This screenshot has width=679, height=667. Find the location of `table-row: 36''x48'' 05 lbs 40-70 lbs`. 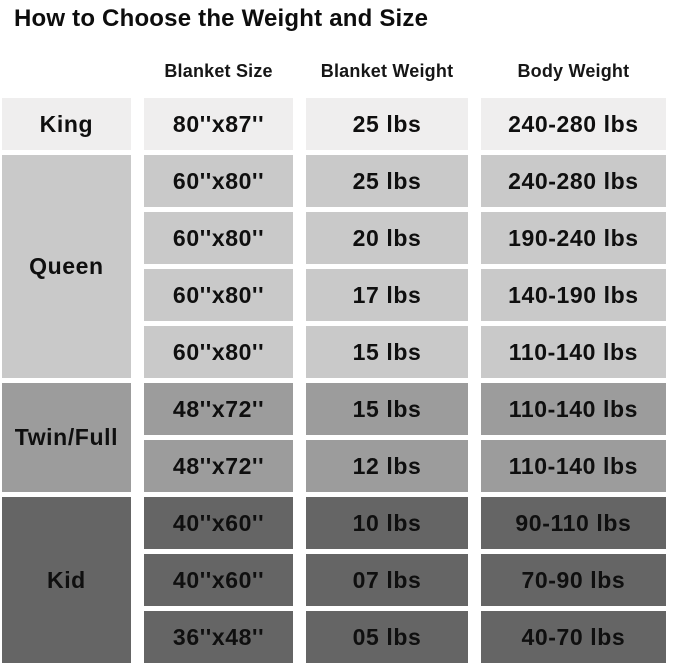

table-row: 36''x48'' 05 lbs 40-70 lbs is located at coordinates (334, 637).